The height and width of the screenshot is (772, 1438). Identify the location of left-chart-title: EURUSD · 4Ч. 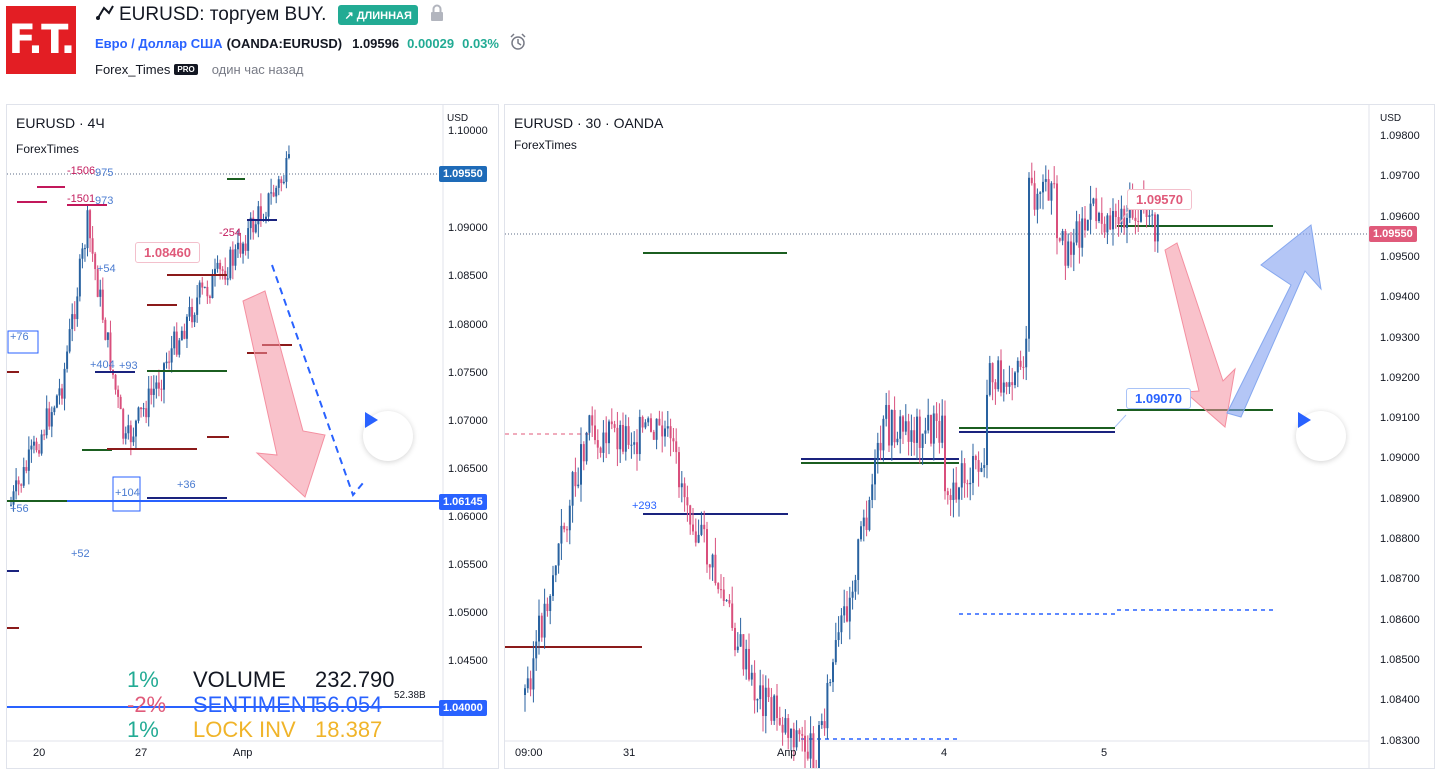
(60, 123).